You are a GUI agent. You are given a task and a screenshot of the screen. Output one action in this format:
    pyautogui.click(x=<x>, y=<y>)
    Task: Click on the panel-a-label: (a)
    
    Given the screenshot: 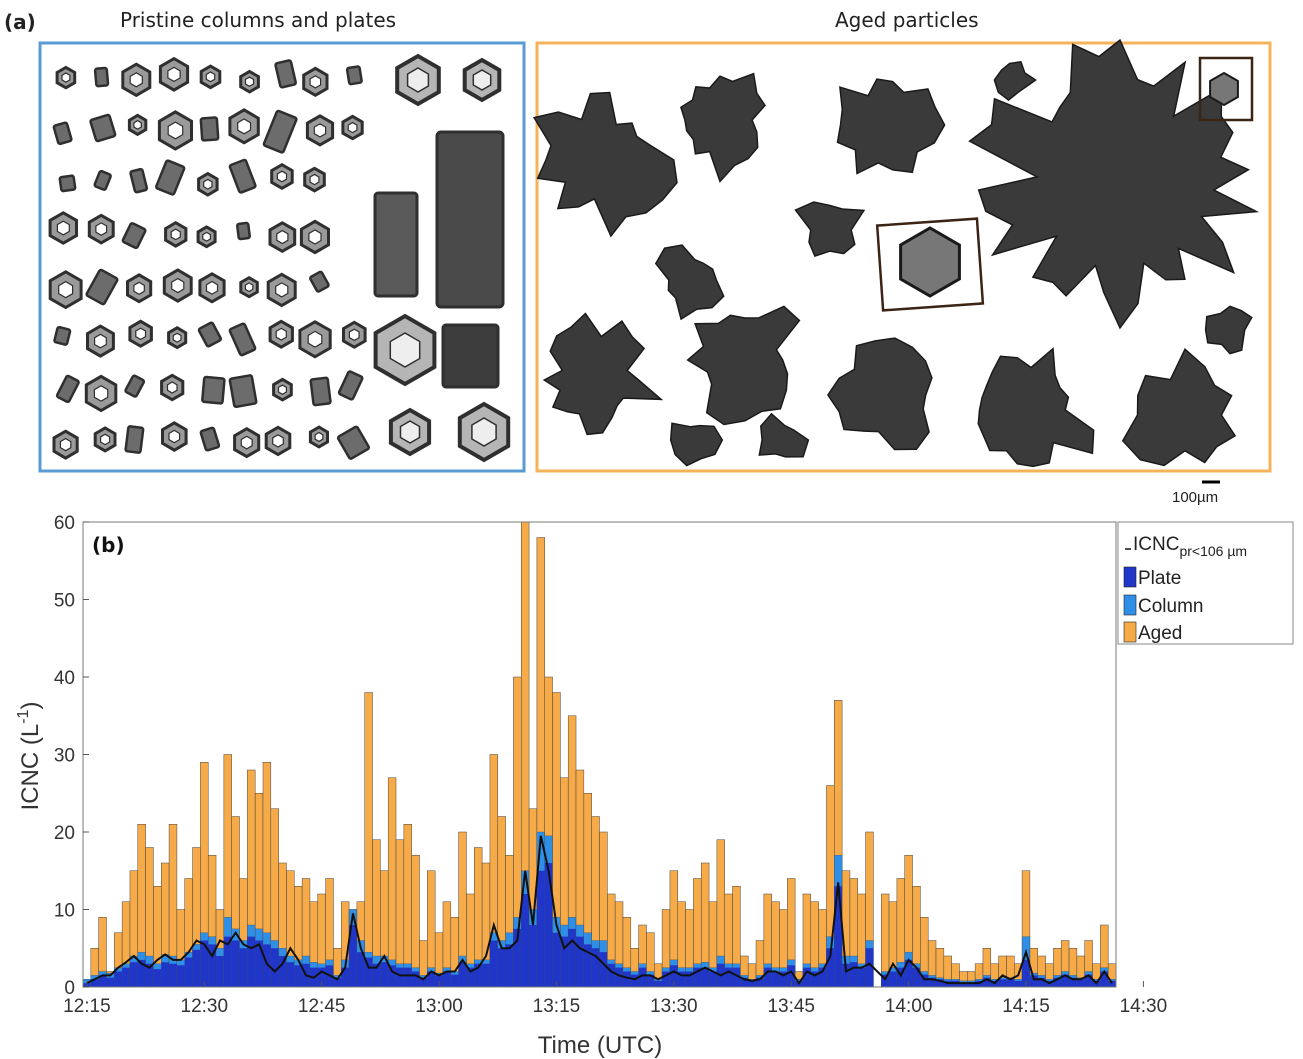 What is the action you would take?
    pyautogui.click(x=20, y=22)
    